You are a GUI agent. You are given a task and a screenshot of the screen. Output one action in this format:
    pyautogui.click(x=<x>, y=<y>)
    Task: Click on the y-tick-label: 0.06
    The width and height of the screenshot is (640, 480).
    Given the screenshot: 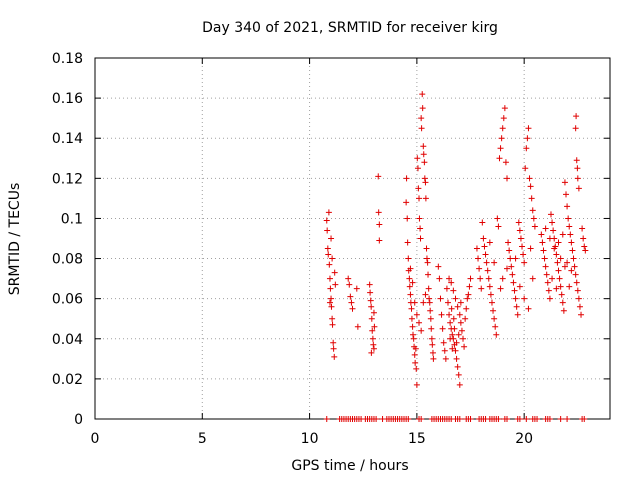 What is the action you would take?
    pyautogui.click(x=67, y=300)
    